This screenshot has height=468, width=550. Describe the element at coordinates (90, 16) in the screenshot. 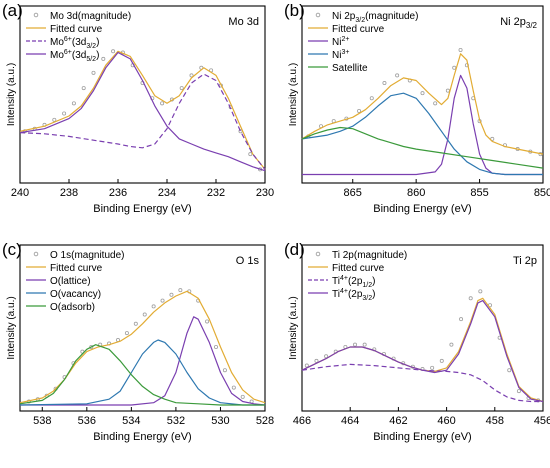

I see `legend-label: Mo 3d(magnitude)` at that location.